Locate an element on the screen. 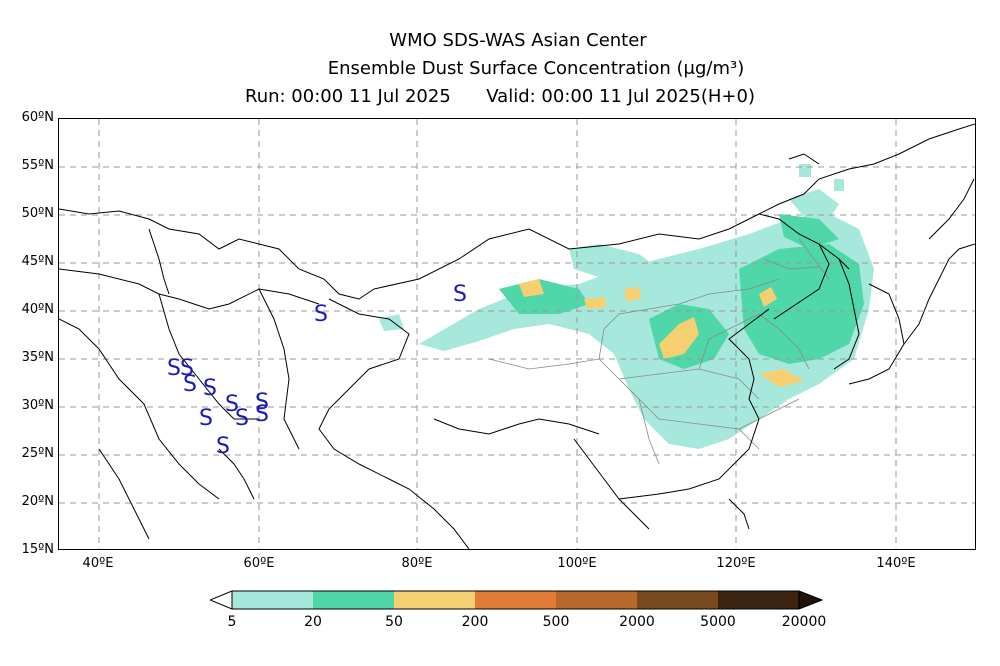 The width and height of the screenshot is (1000, 666). lat-label-35: 35ºN is located at coordinates (37, 357).